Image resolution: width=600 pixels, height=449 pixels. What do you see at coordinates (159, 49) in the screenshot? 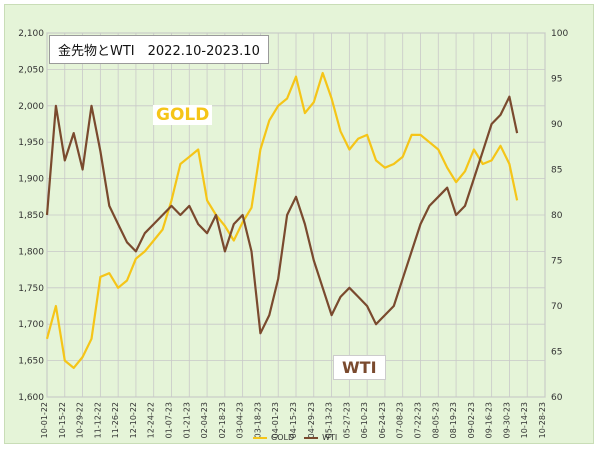
I see `chart-title: 金先物とWTI 2022.10-2023.10` at bounding box center [159, 49].